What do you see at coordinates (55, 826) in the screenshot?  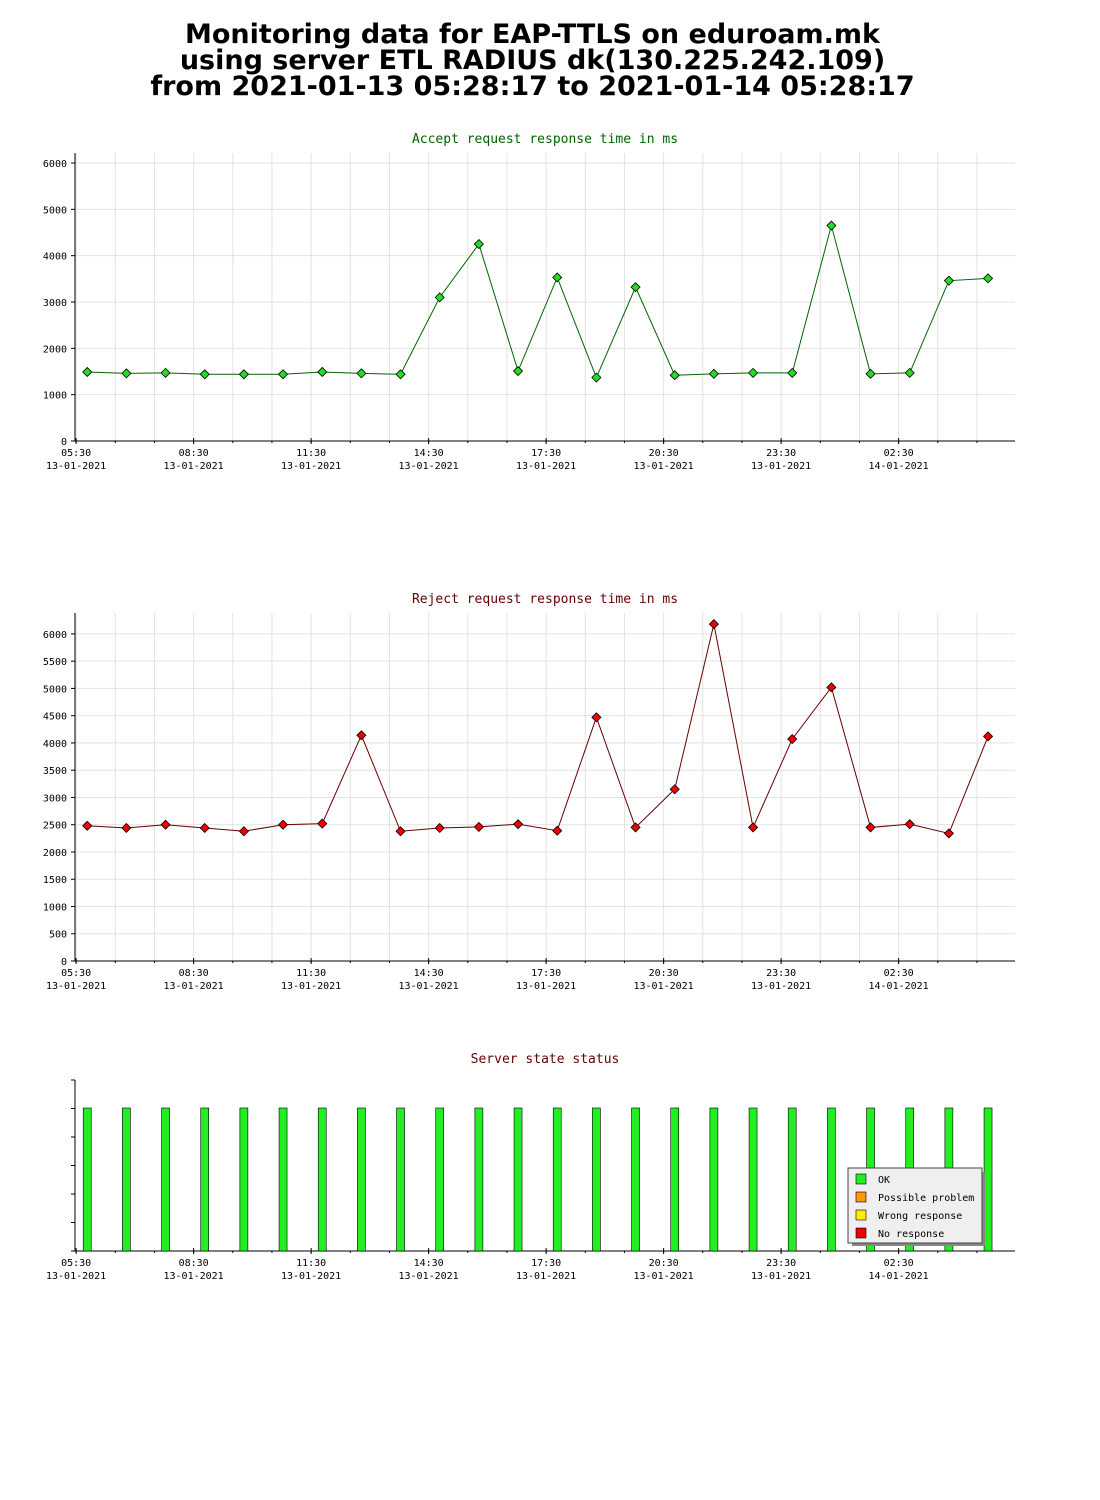 I see `reject-chart-y-tick-label: 2500` at bounding box center [55, 826].